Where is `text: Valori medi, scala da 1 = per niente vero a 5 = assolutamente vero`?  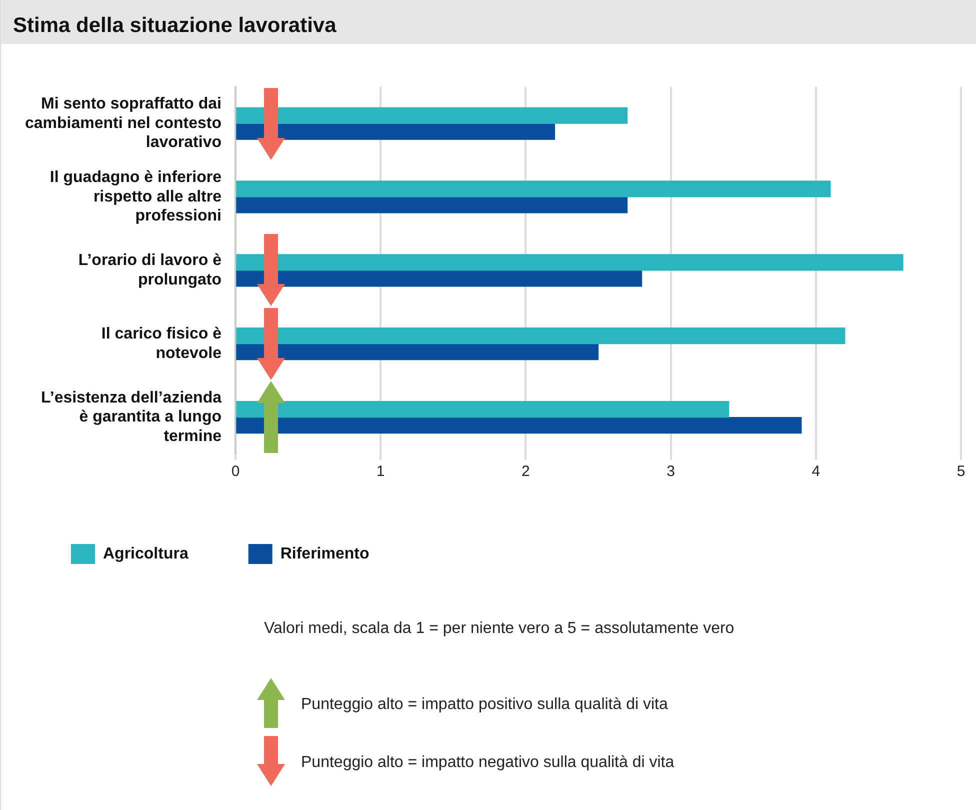 text: Valori medi, scala da 1 = per niente vero a 5 = assolutamente vero is located at coordinates (499, 629).